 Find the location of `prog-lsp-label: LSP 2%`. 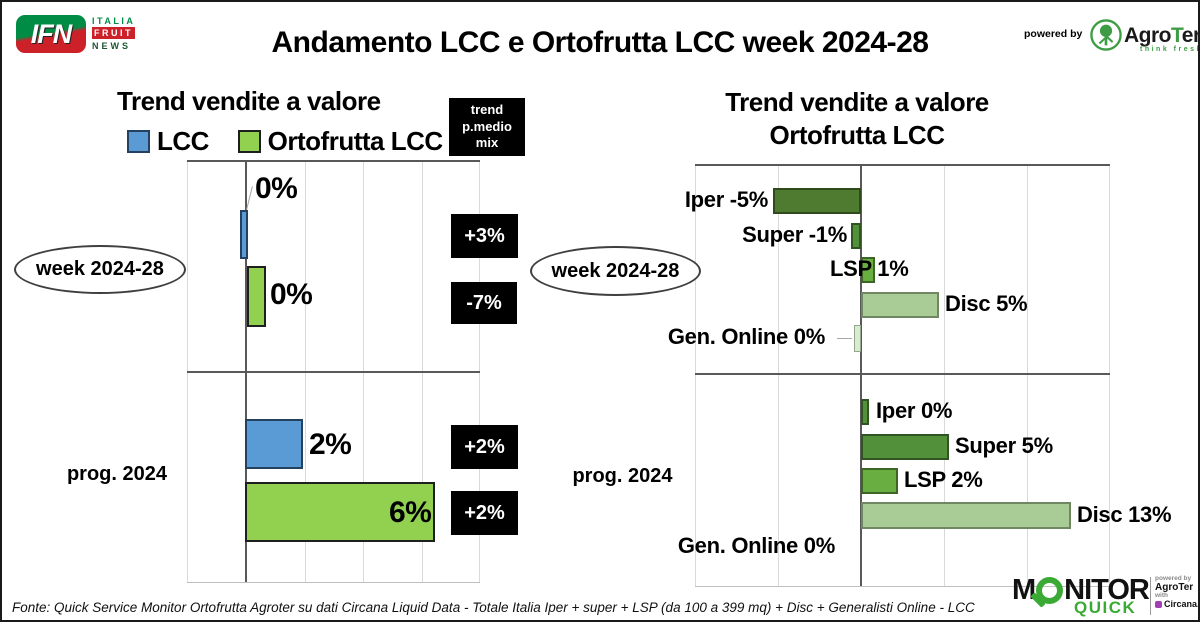

prog-lsp-label: LSP 2% is located at coordinates (943, 479).